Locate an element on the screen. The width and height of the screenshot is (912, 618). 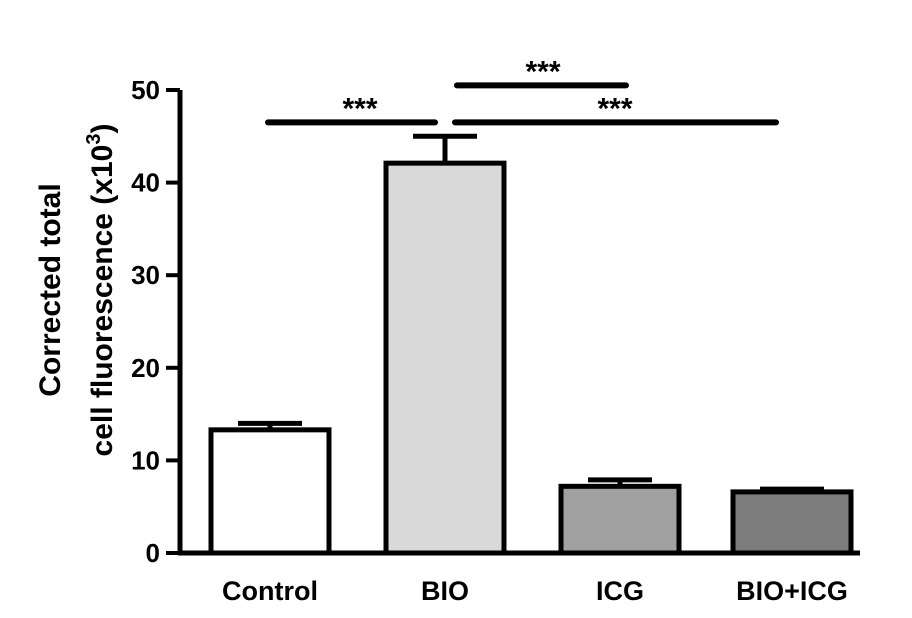
y-axis-label-line2: cell fluorescence (x103) is located at coordinates (101, 290).